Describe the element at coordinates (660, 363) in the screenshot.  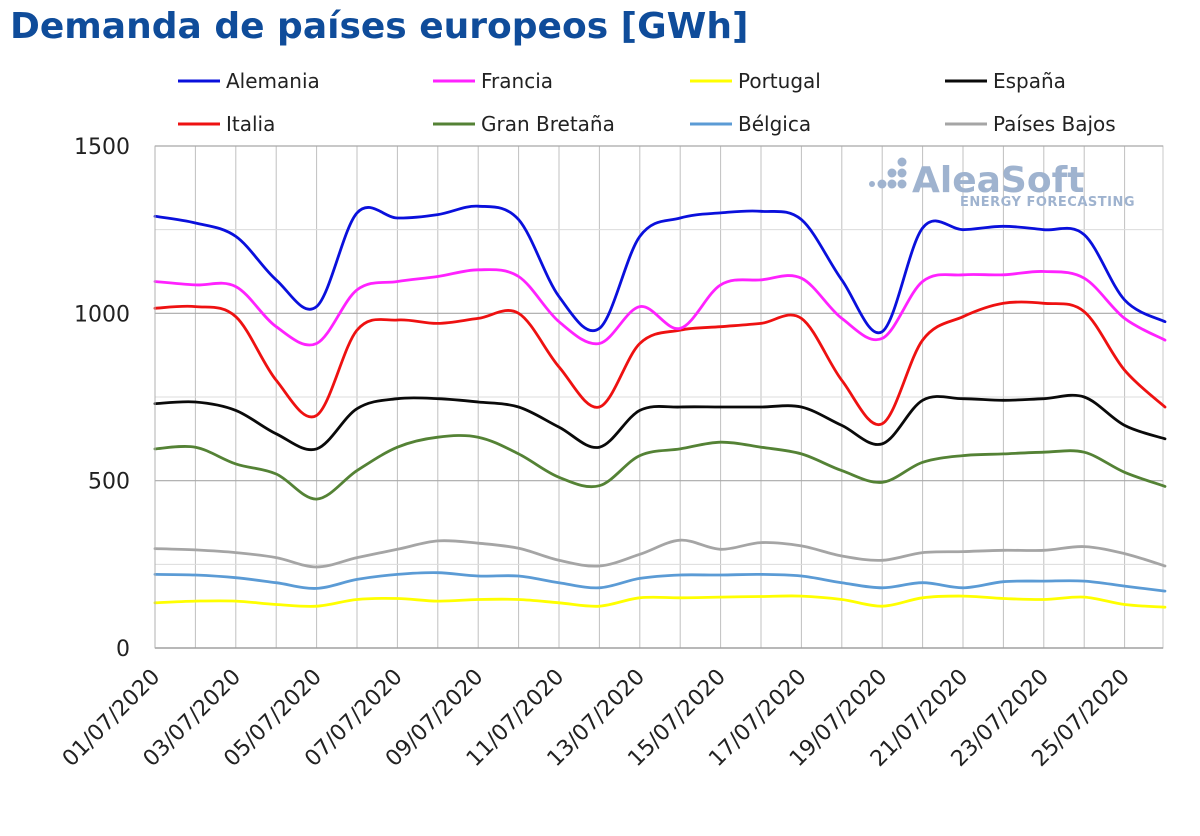
I see `series-line-italia` at that location.